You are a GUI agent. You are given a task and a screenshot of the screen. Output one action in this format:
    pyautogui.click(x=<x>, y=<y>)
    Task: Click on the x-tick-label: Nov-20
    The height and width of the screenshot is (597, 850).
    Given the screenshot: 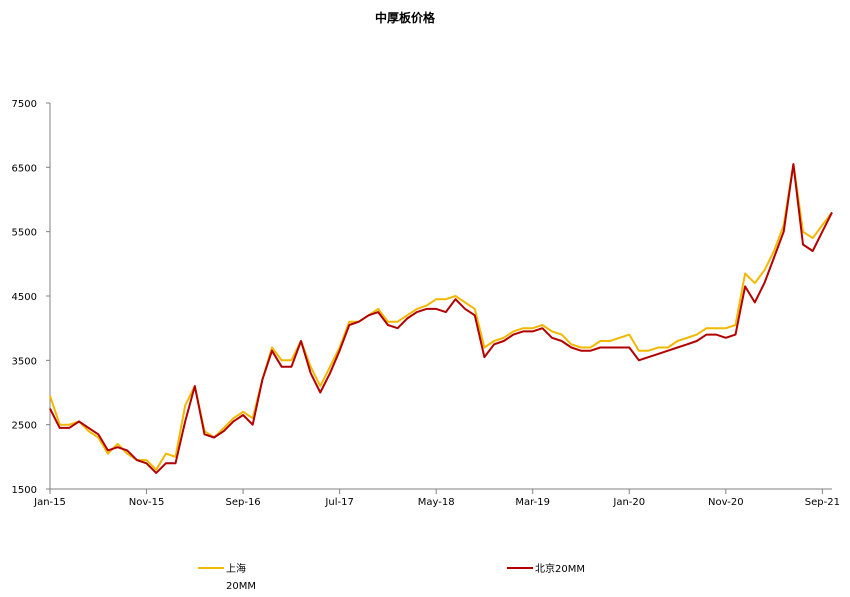 What is the action you would take?
    pyautogui.click(x=726, y=502)
    